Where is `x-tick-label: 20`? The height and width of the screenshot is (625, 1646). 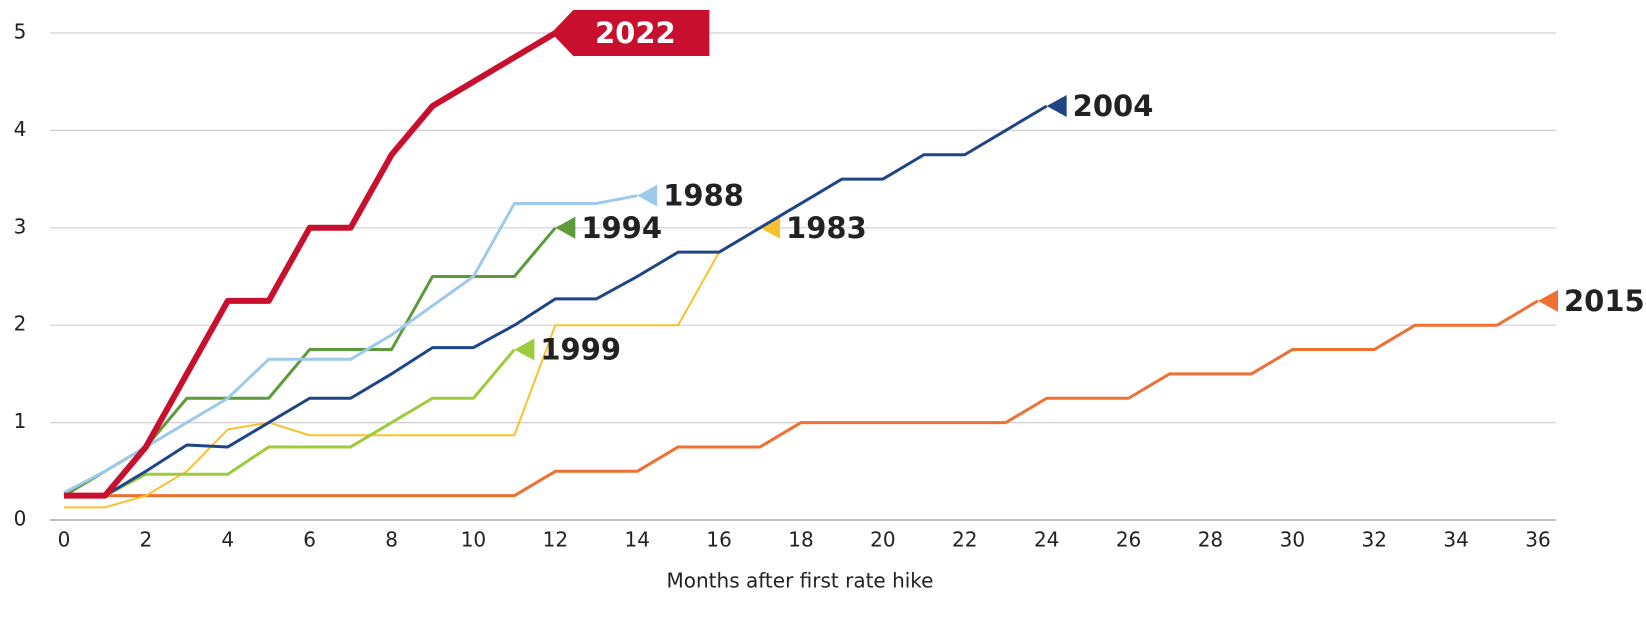 x-tick-label: 20 is located at coordinates (882, 540).